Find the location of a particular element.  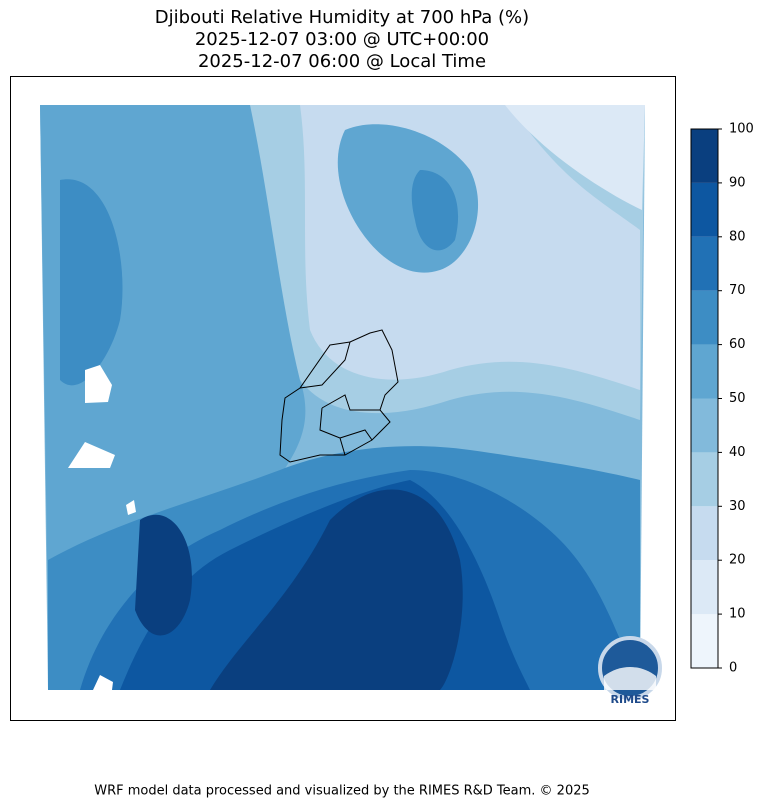

colorbar-tick-label: 100 is located at coordinates (741, 129).